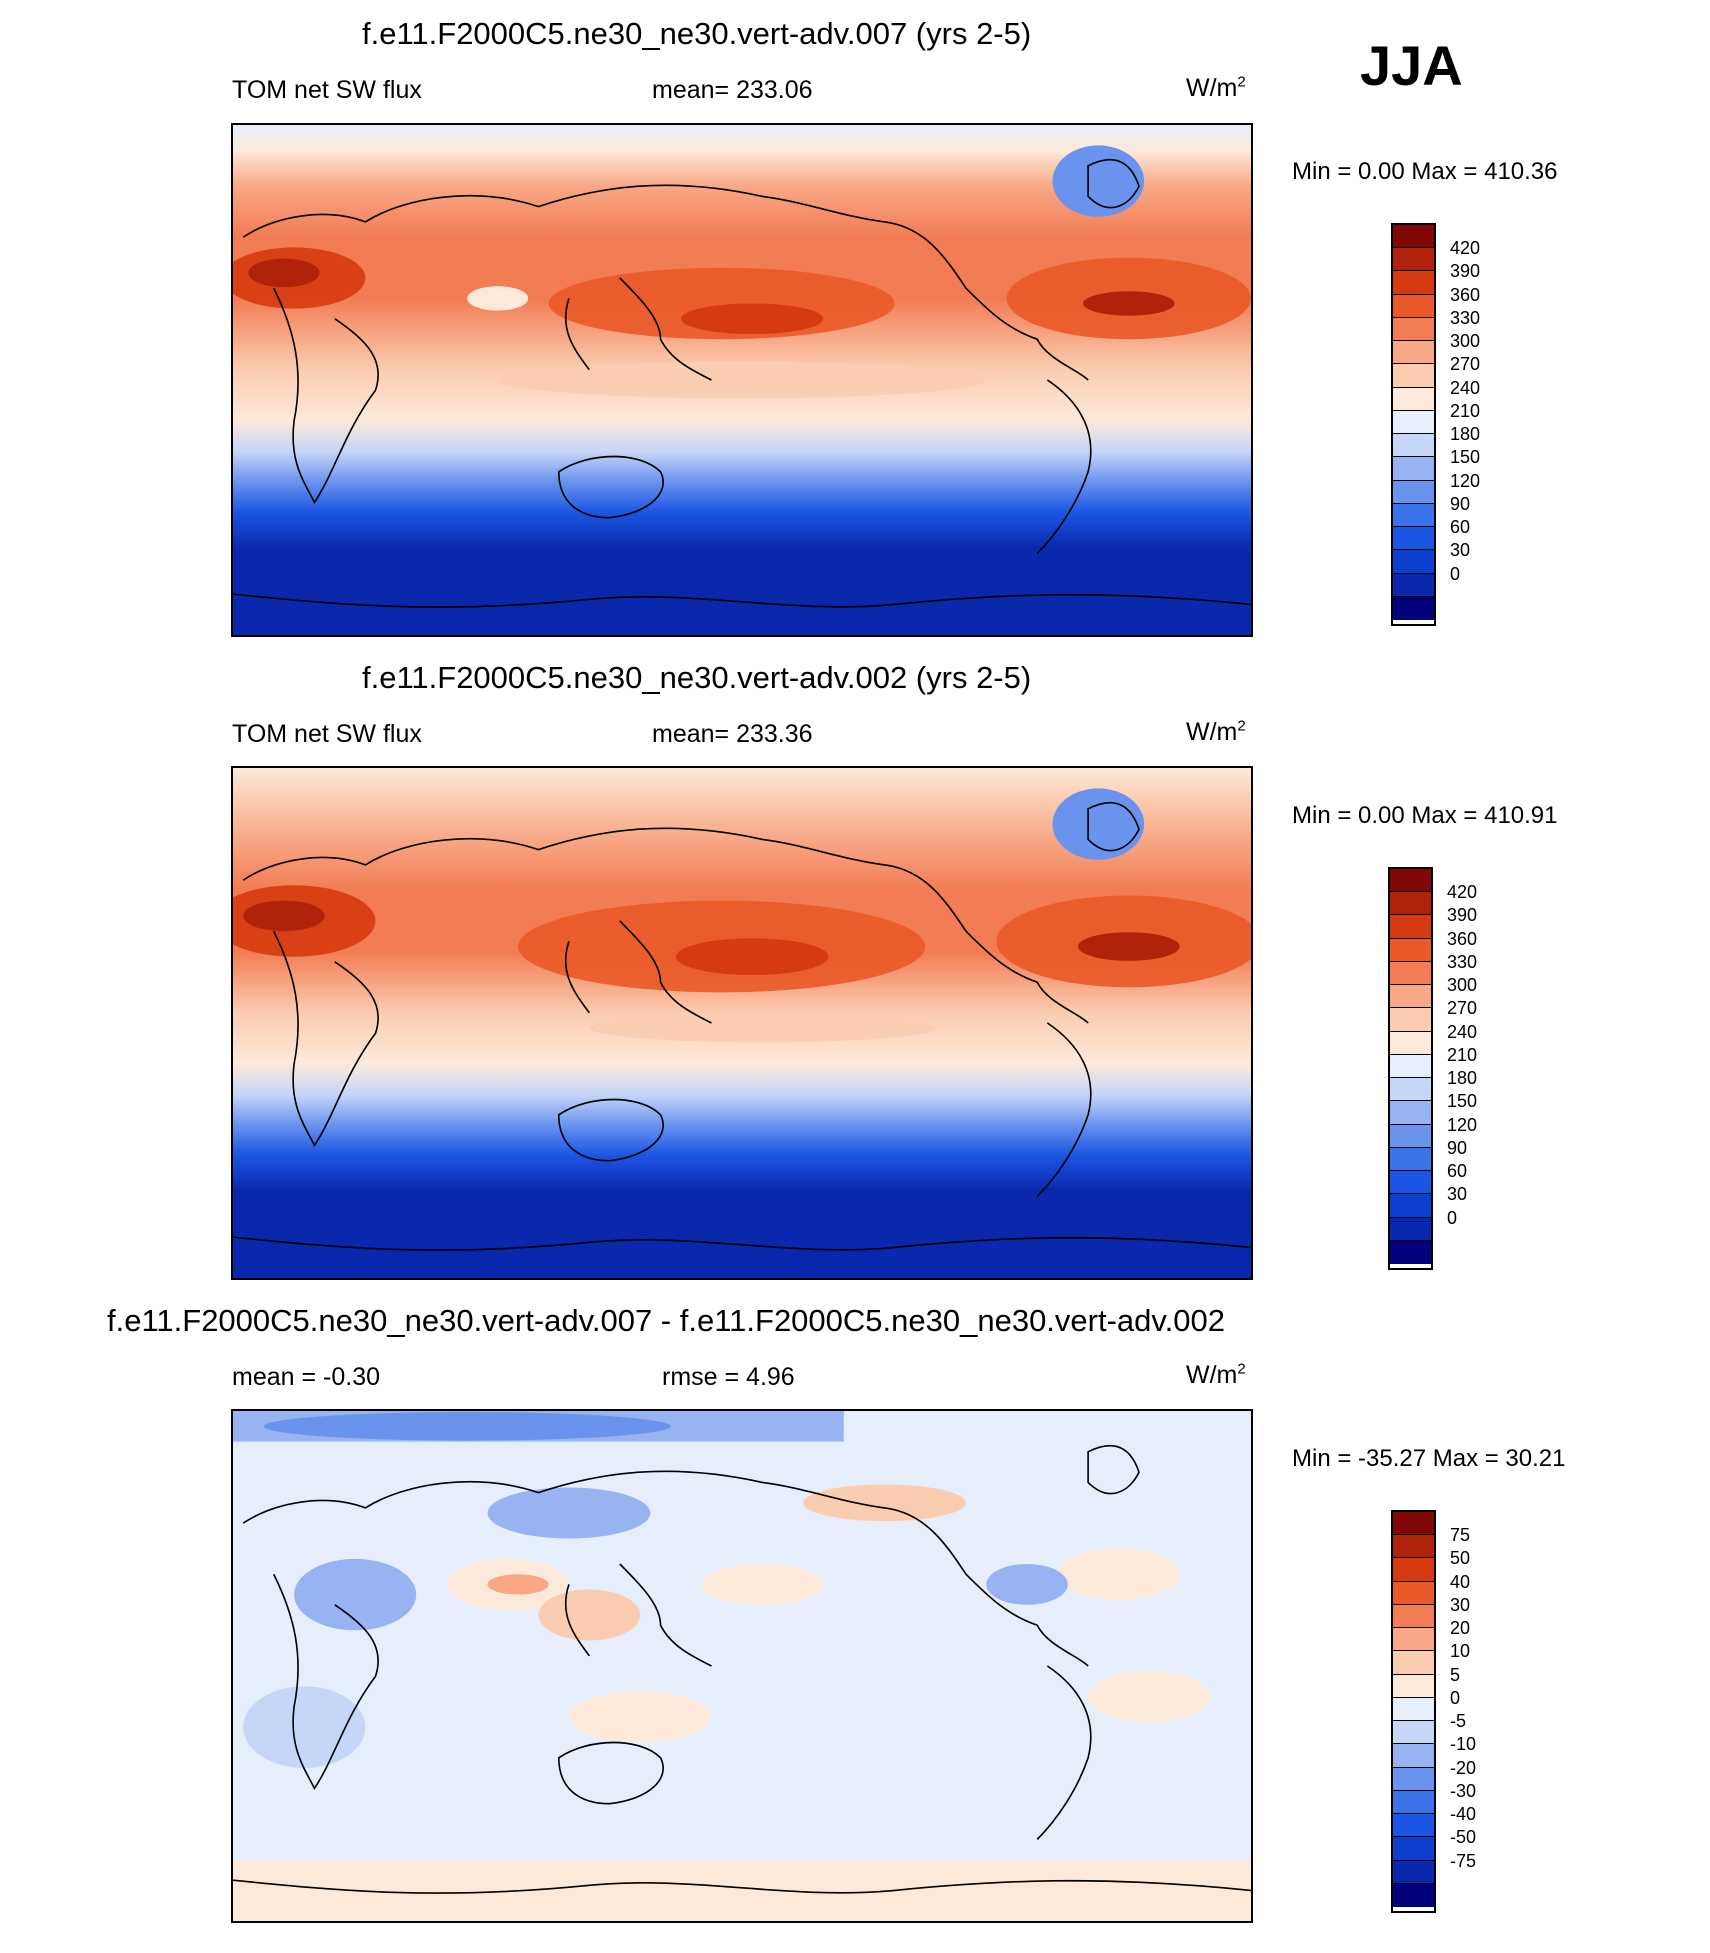 This screenshot has height=1953, width=1710. What do you see at coordinates (1411, 65) in the screenshot?
I see `season-label: JJA` at bounding box center [1411, 65].